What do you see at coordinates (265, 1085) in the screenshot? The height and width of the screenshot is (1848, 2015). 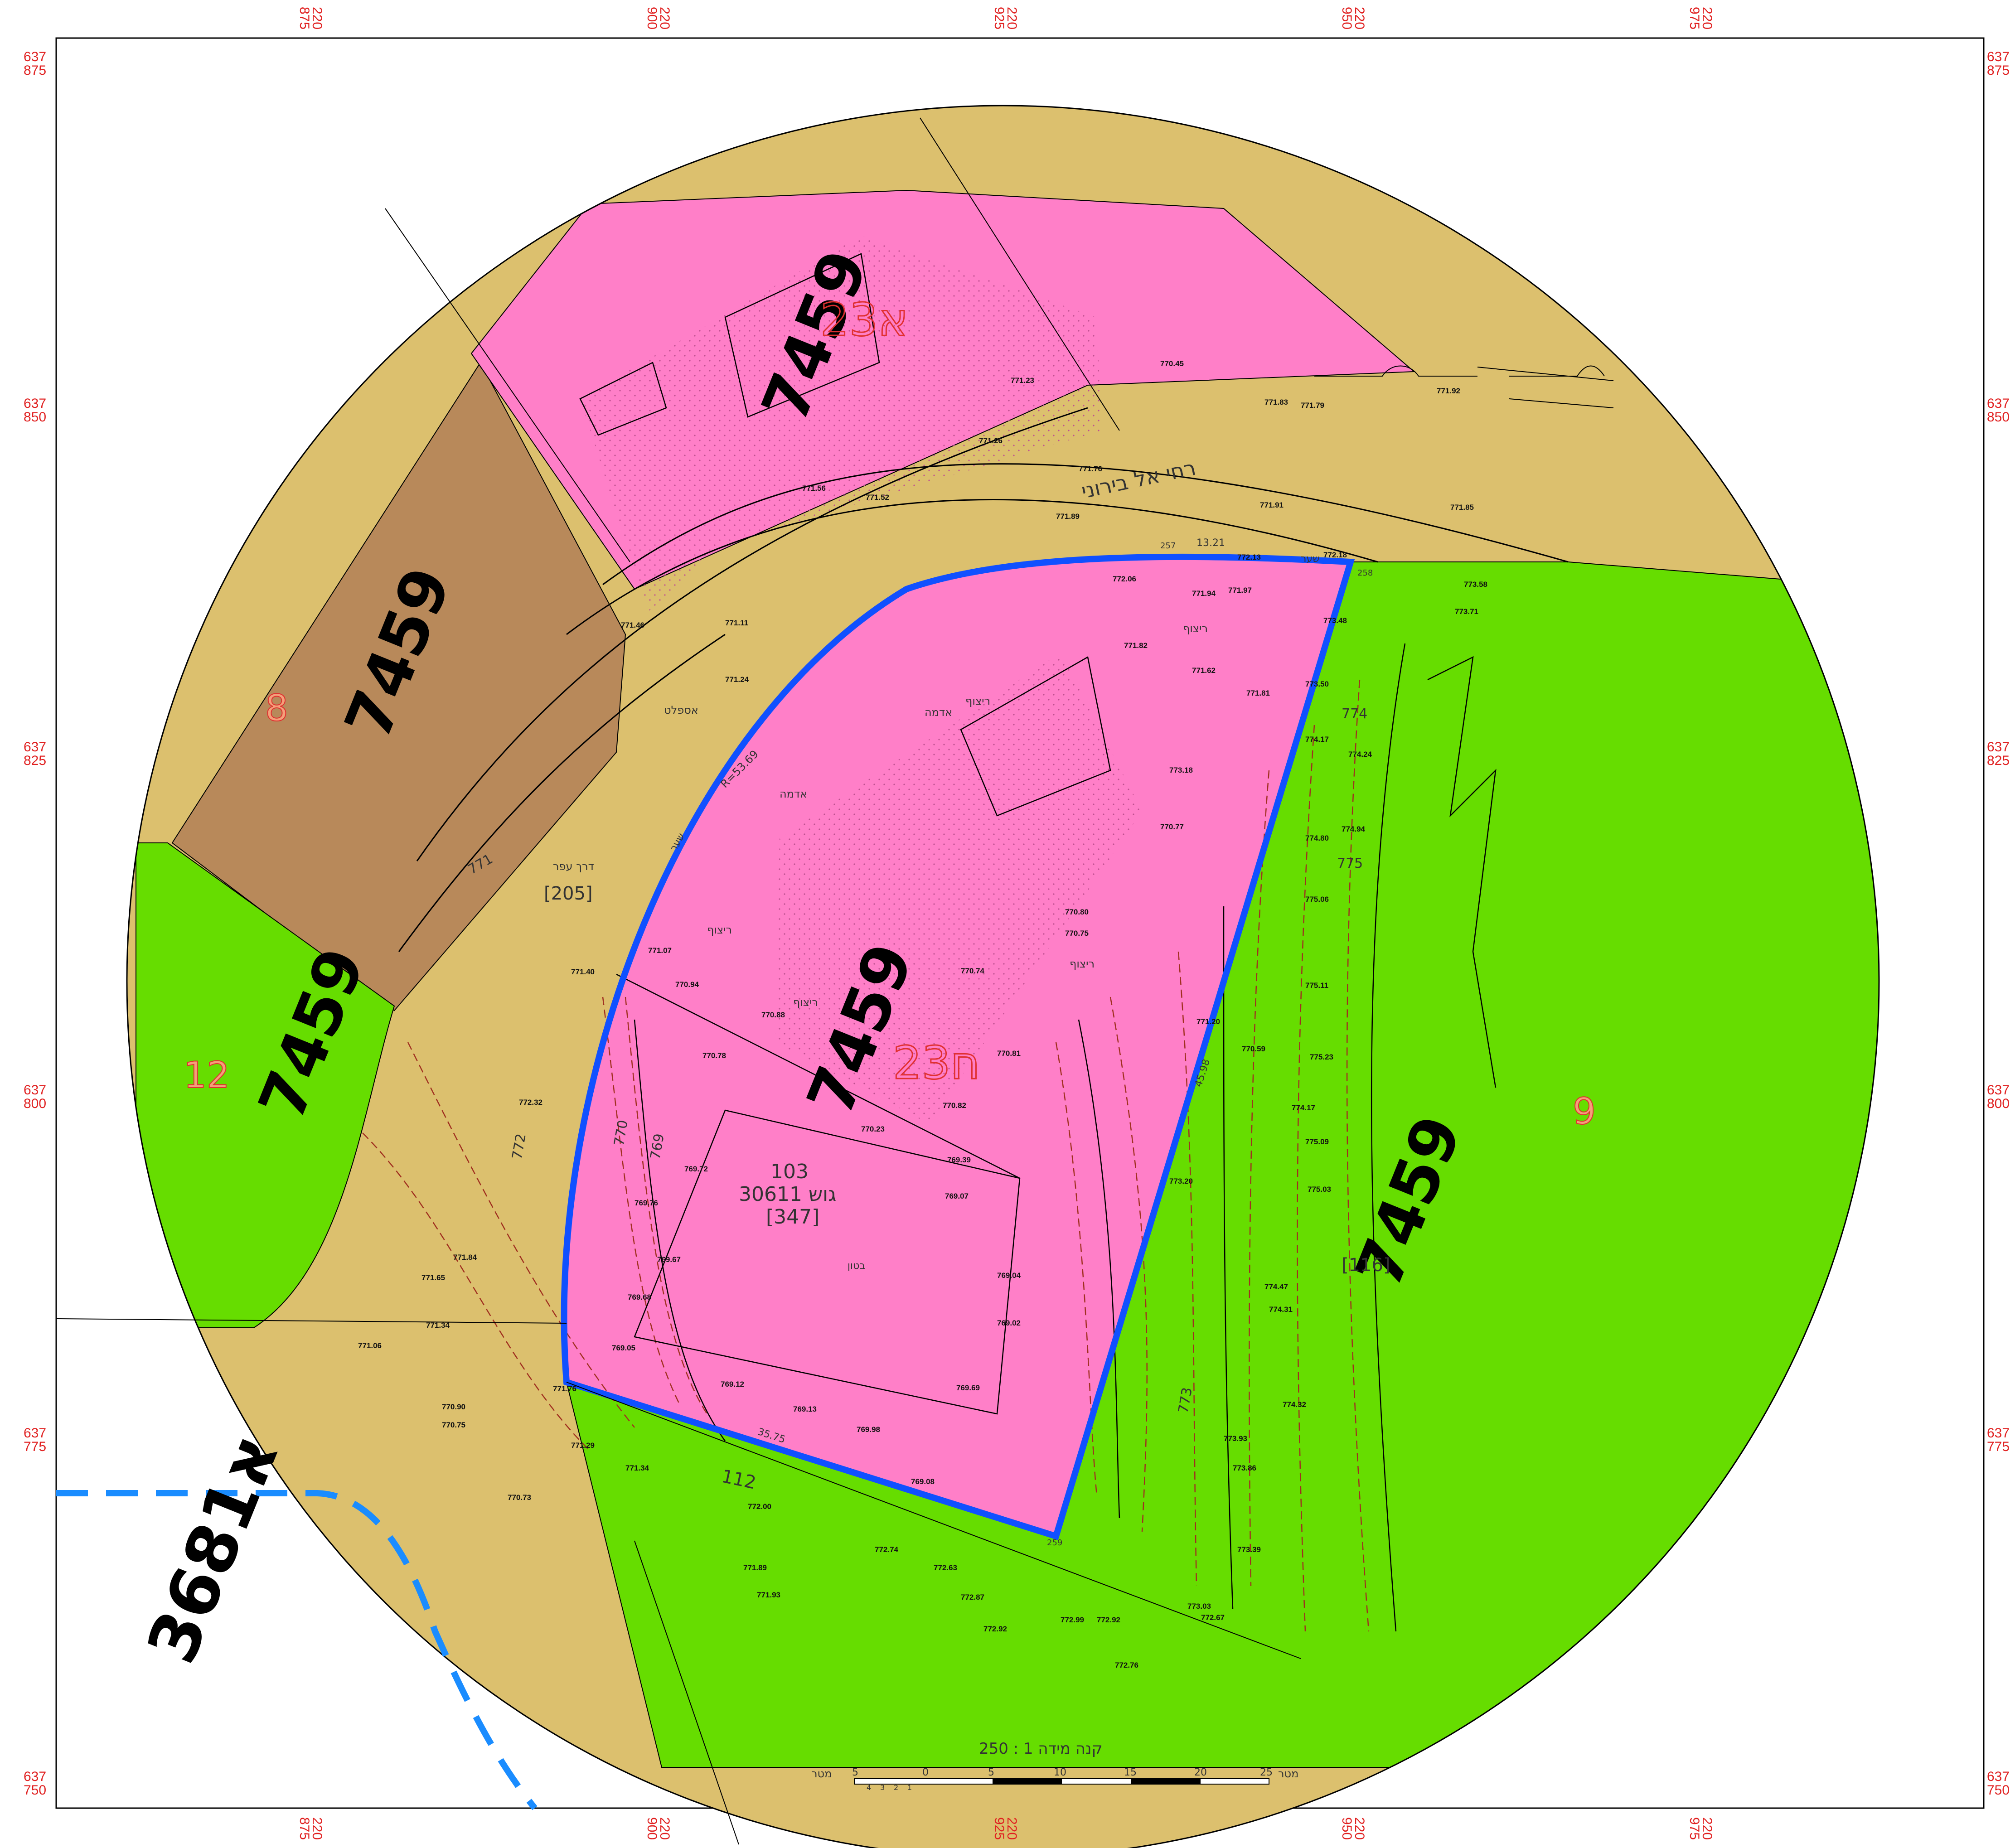 I see `parcel-12-area` at bounding box center [265, 1085].